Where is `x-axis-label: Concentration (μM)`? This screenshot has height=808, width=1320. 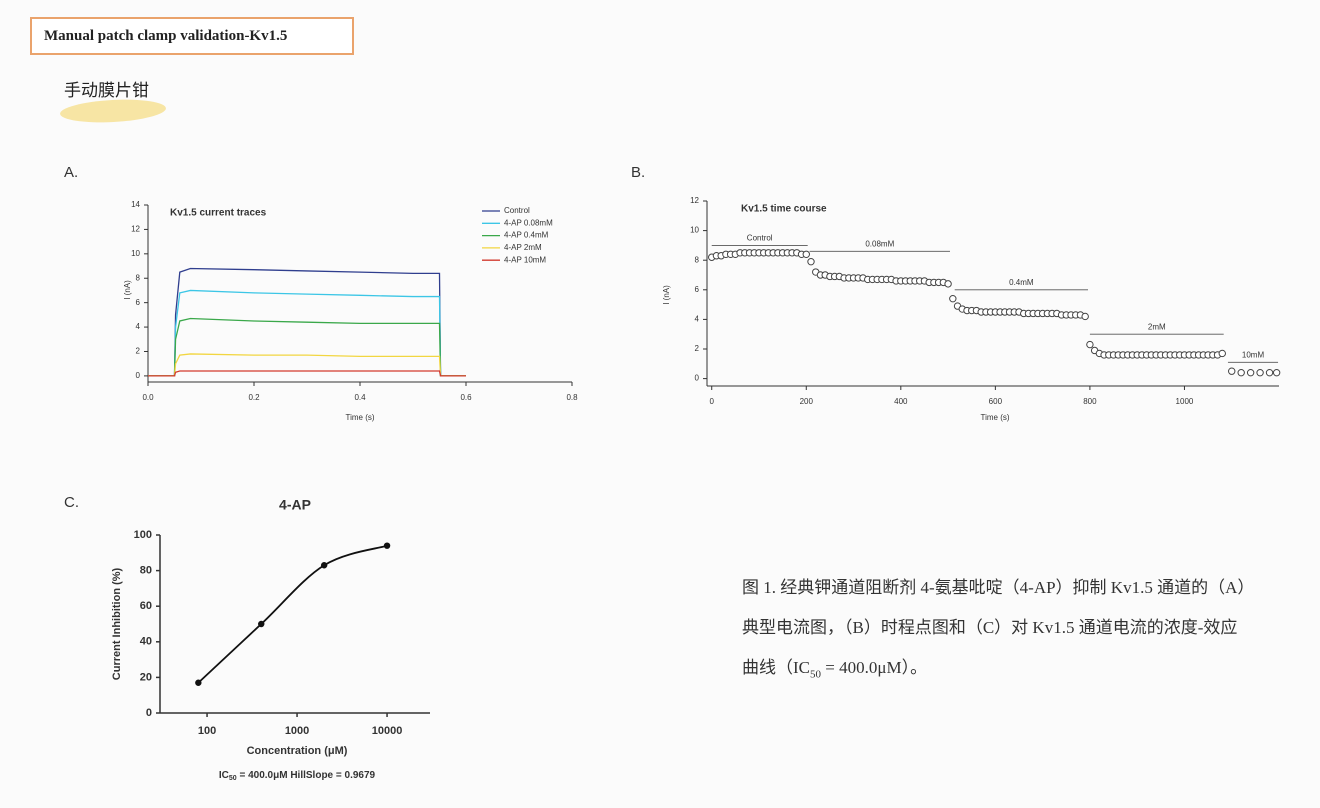 x-axis-label: Concentration (μM) is located at coordinates (297, 751).